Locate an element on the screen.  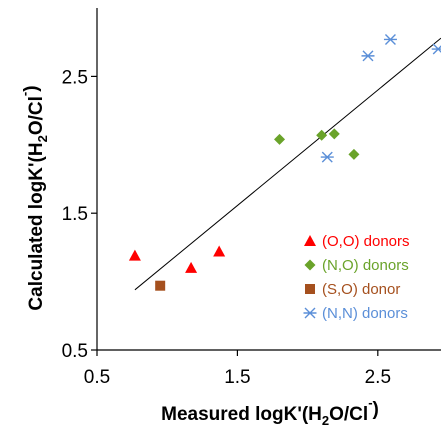
legend-label-series-3: (S,O) donor is located at coordinates (361, 289).